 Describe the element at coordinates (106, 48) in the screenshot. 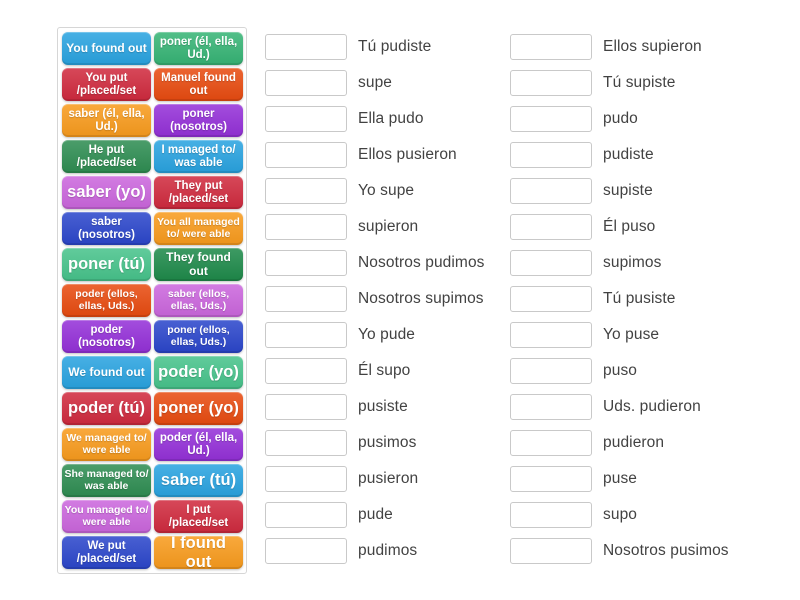

I see `word-tile: You found out` at that location.